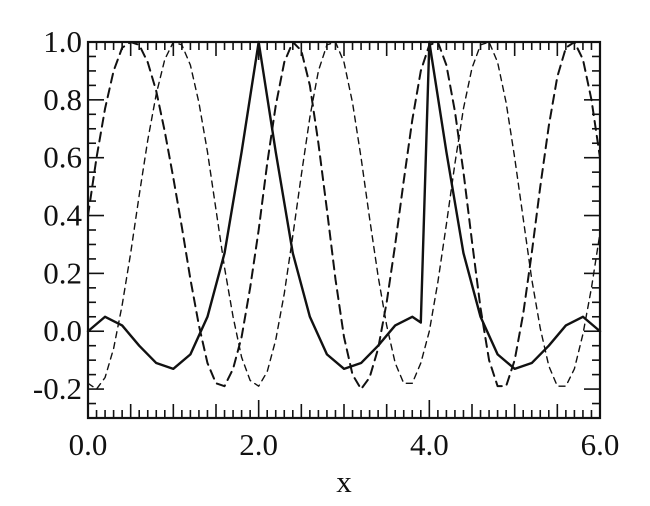 The height and width of the screenshot is (506, 650). Describe the element at coordinates (62, 157) in the screenshot. I see `y-tick-label: 0.6` at that location.